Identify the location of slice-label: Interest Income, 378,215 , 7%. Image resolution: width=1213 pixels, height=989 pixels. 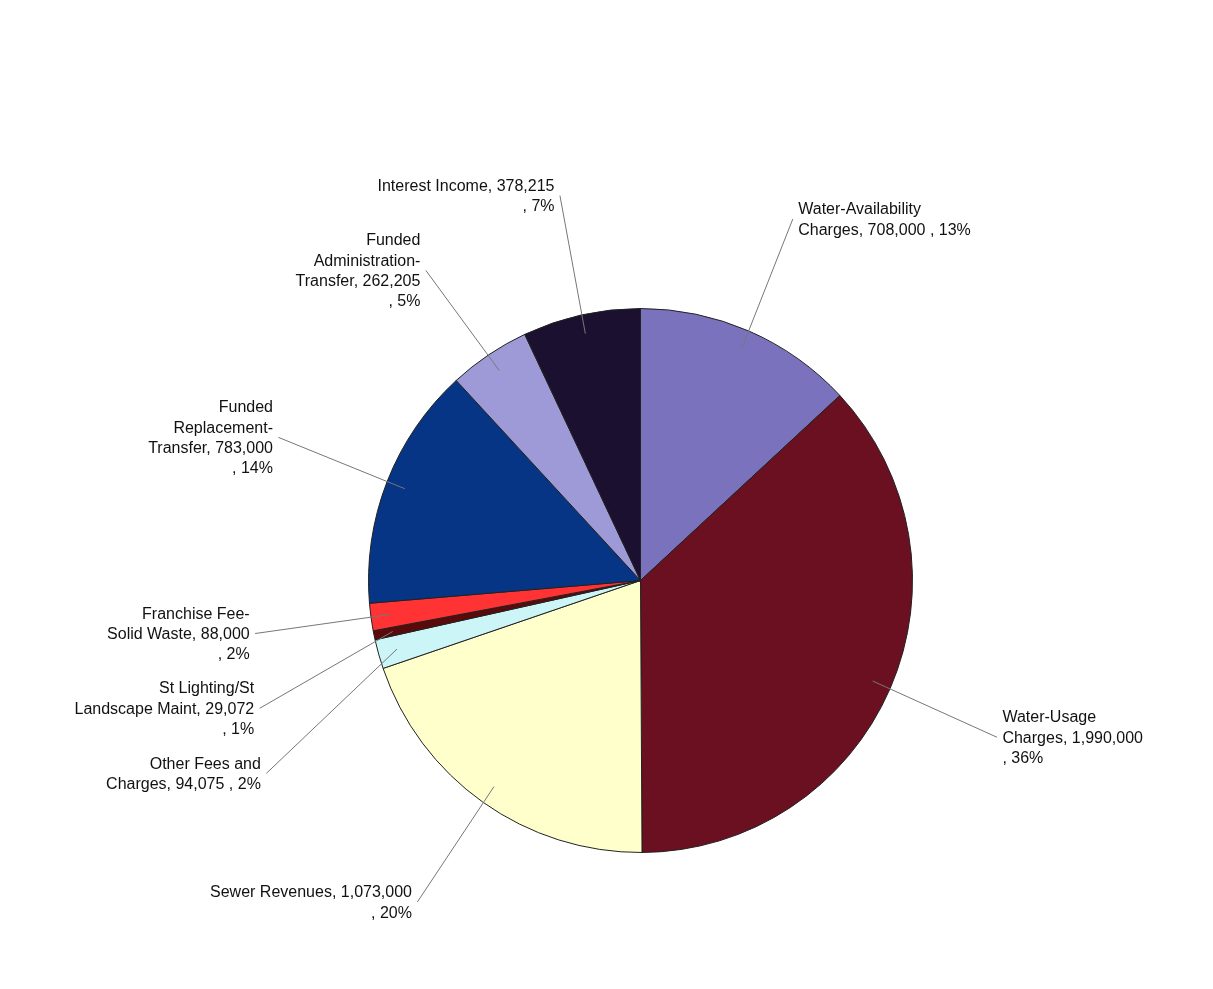
(466, 195).